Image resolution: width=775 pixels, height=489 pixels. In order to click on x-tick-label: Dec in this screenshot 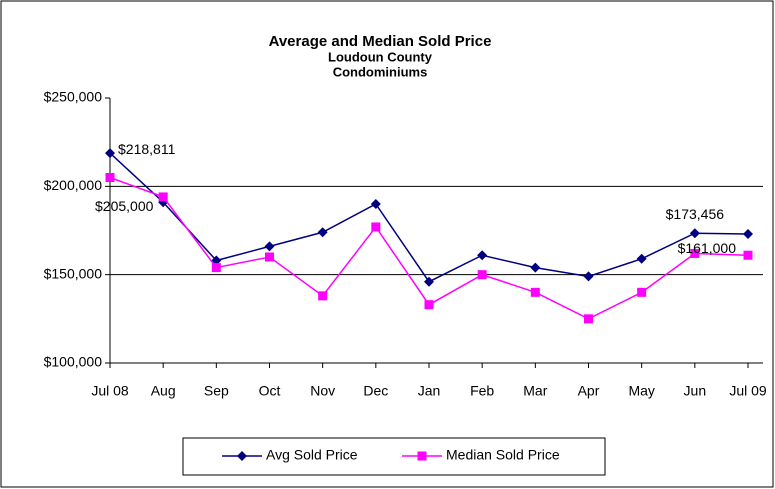, I will do `click(375, 391)`.